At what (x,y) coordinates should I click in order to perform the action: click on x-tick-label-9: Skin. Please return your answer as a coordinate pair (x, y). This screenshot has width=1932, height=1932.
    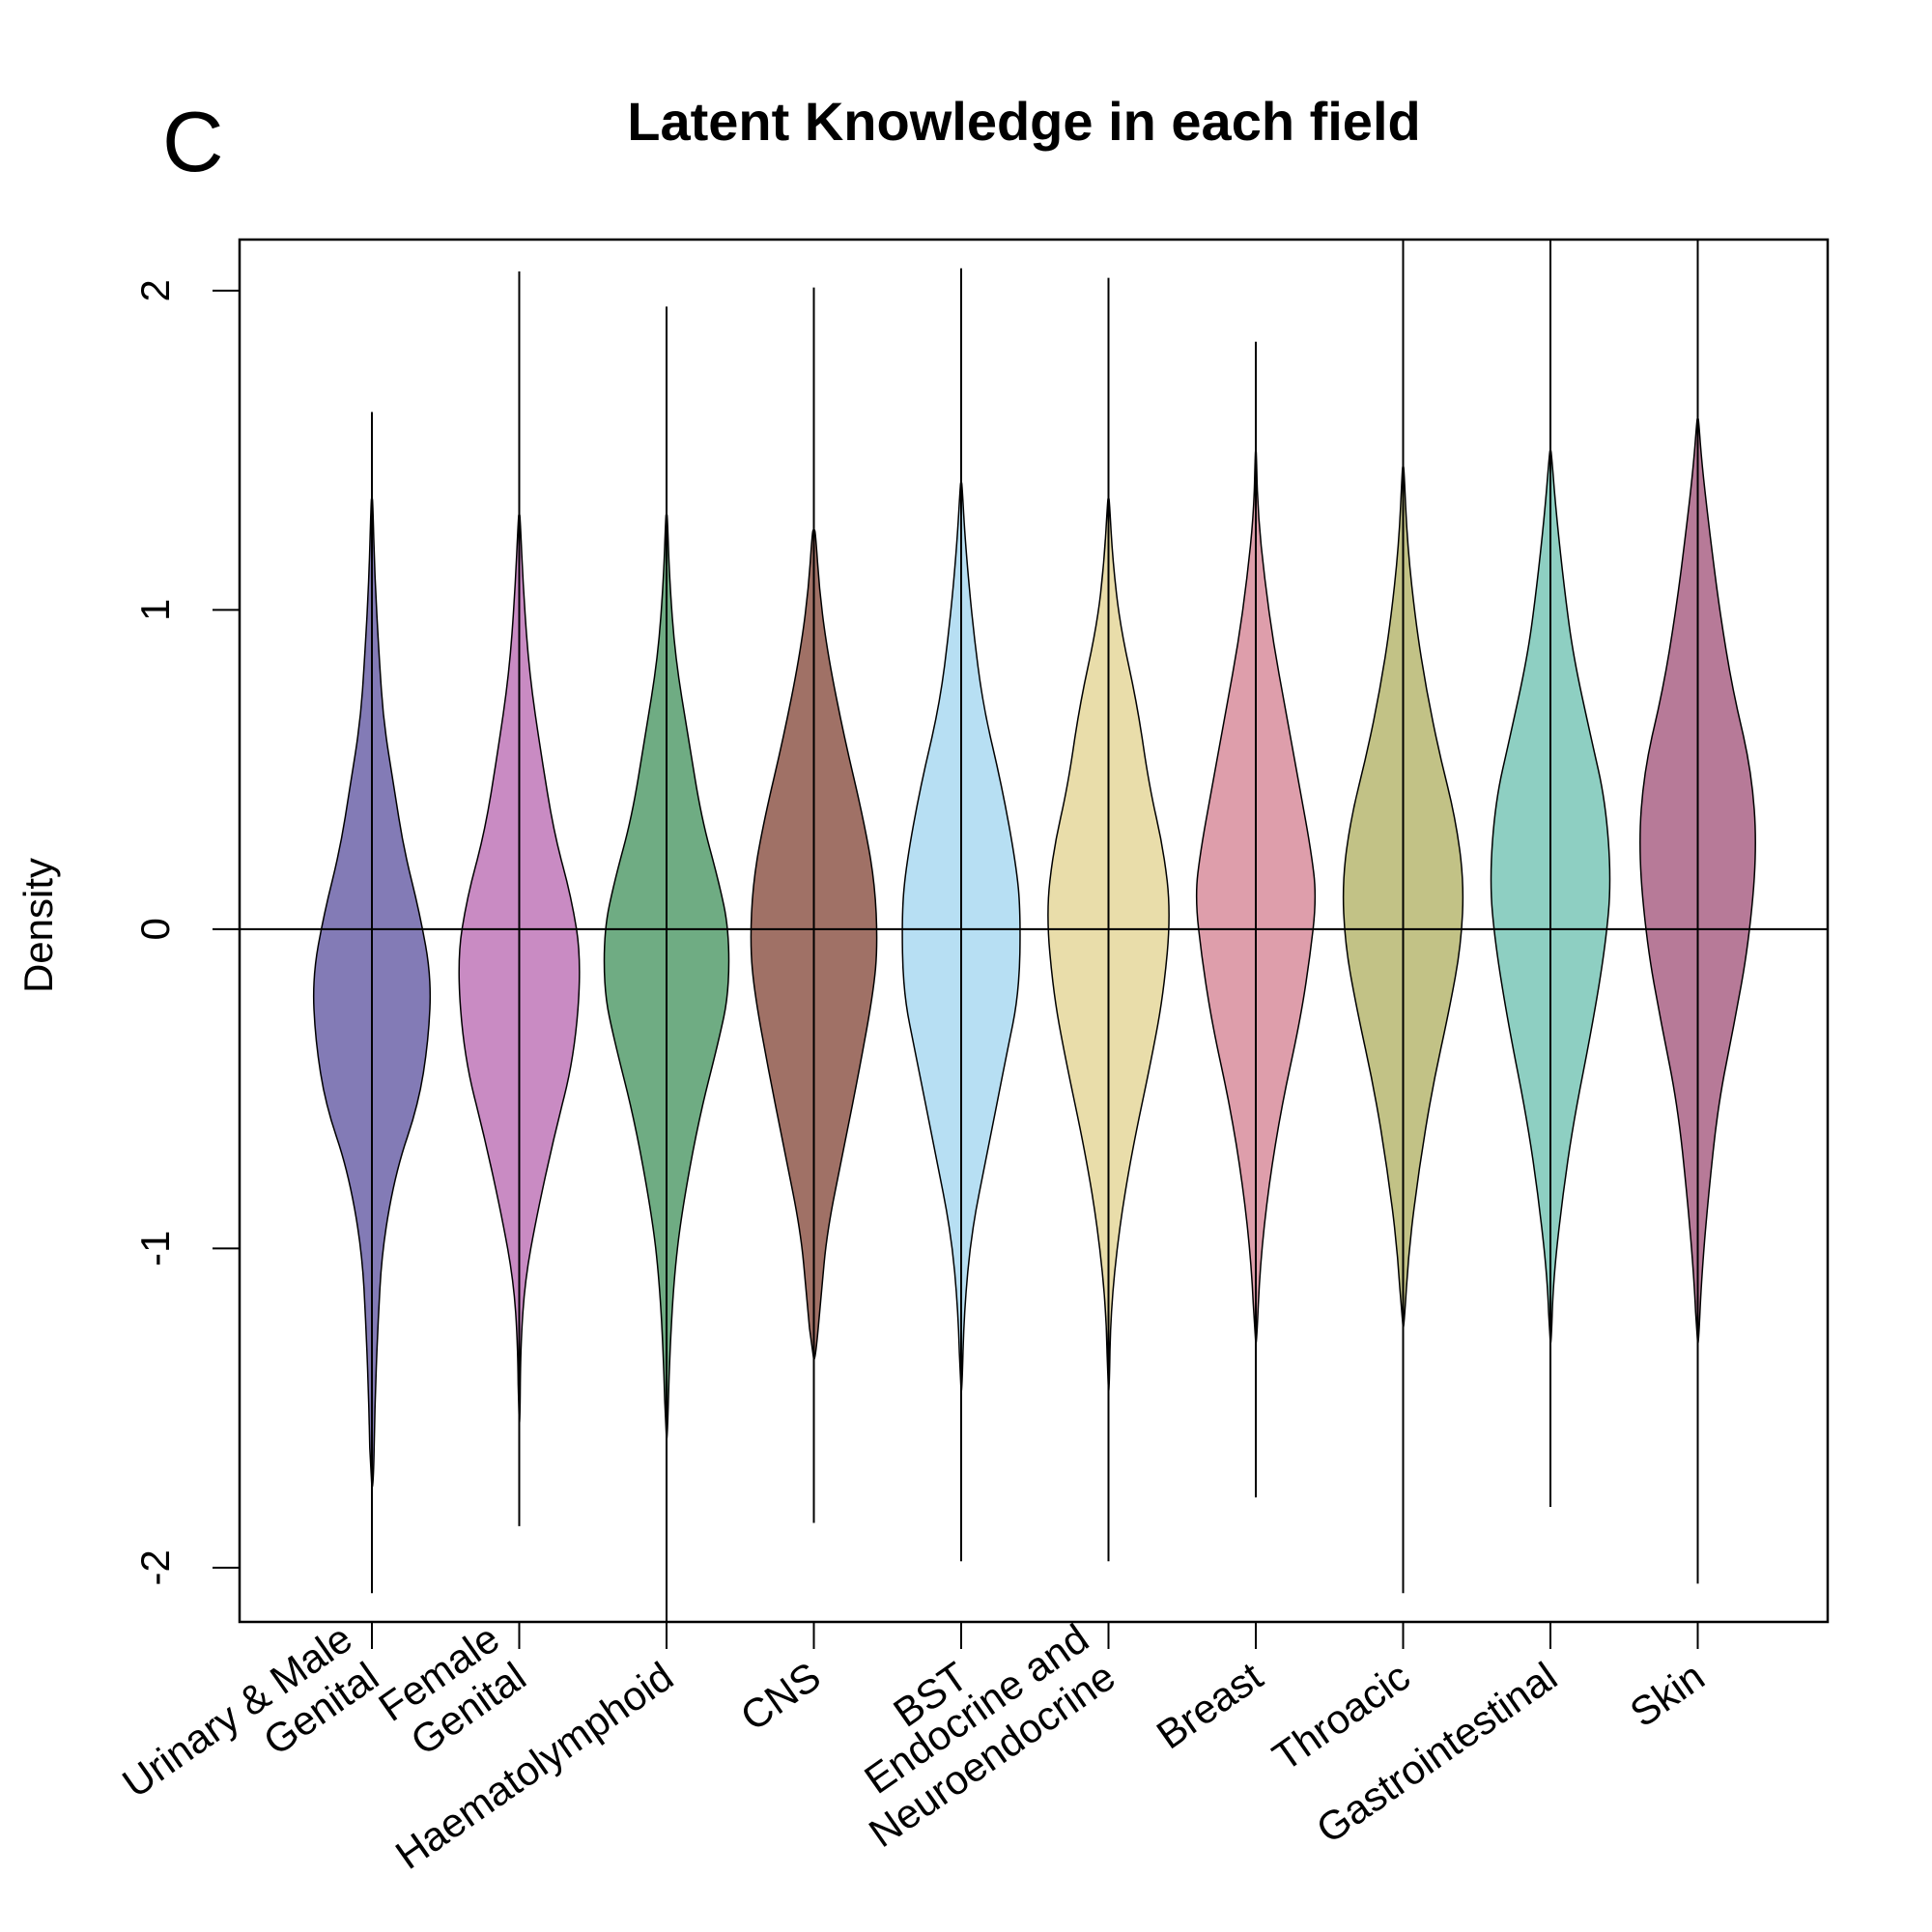
    Looking at the image, I should click on (1667, 1694).